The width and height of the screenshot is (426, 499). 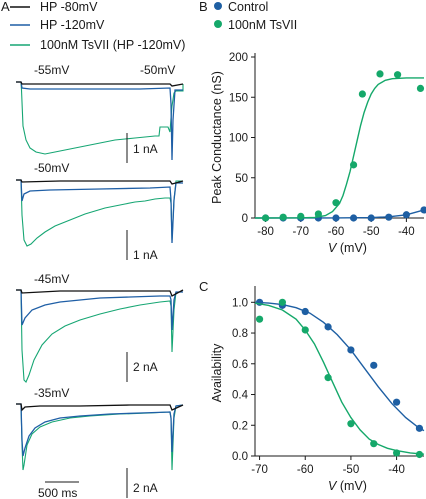 I want to click on y-tick-label: 1.0, so click(x=240, y=303).